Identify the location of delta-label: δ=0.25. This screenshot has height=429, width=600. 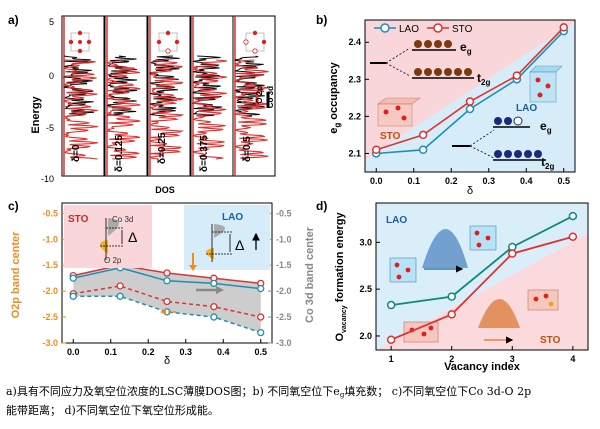
(162, 148).